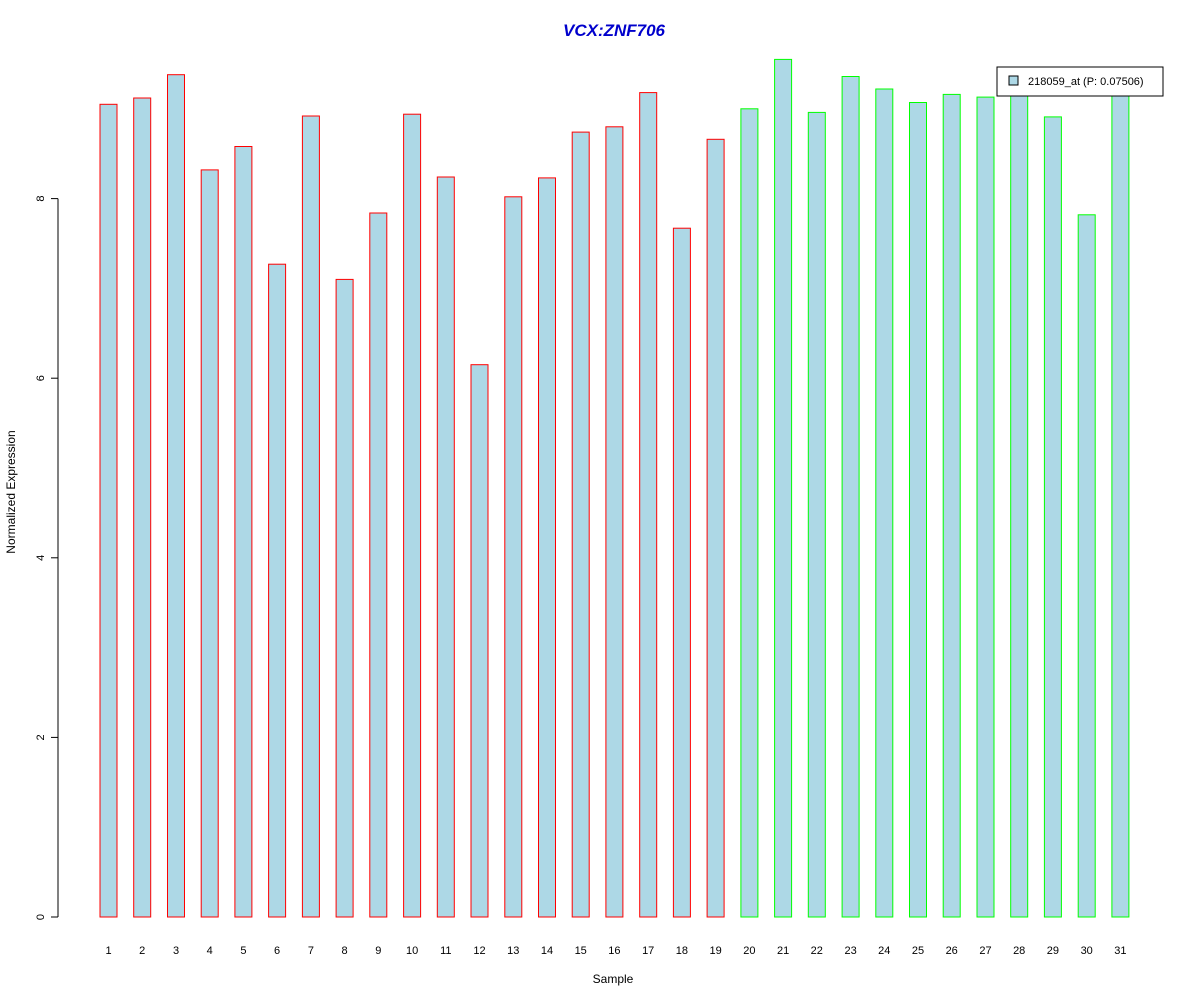 The height and width of the screenshot is (1000, 1200). I want to click on legend-box, so click(1080, 81).